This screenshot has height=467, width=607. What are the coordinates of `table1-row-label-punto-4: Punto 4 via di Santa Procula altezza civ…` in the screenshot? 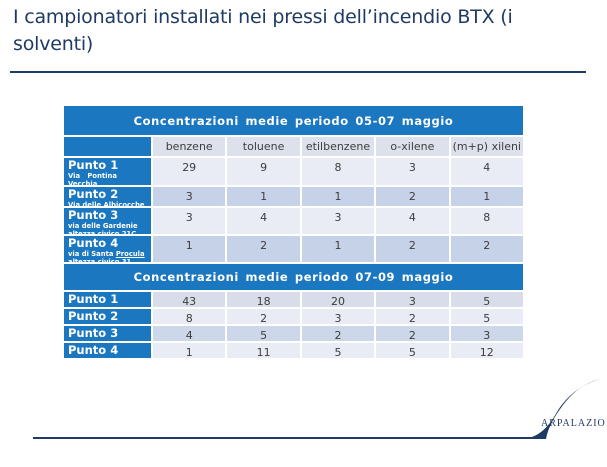 It's located at (107, 249).